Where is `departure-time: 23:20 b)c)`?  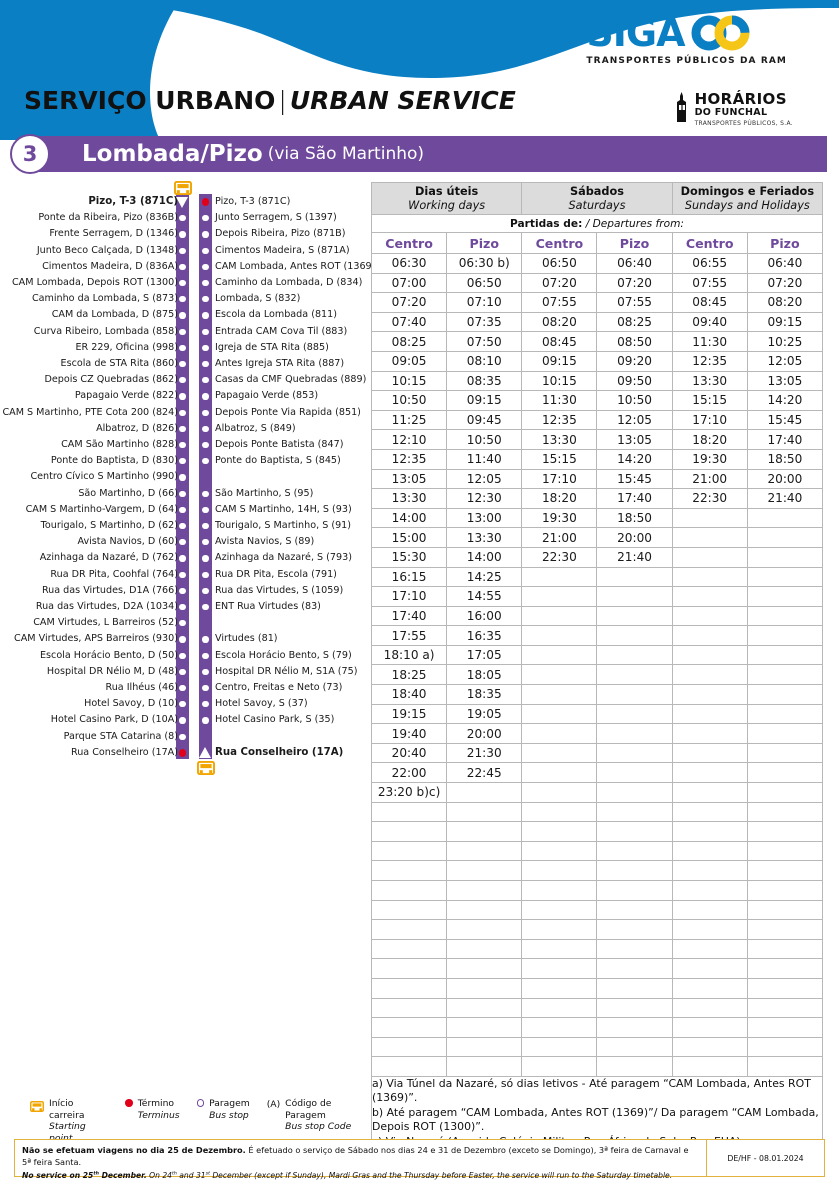 departure-time: 23:20 b)c) is located at coordinates (409, 792).